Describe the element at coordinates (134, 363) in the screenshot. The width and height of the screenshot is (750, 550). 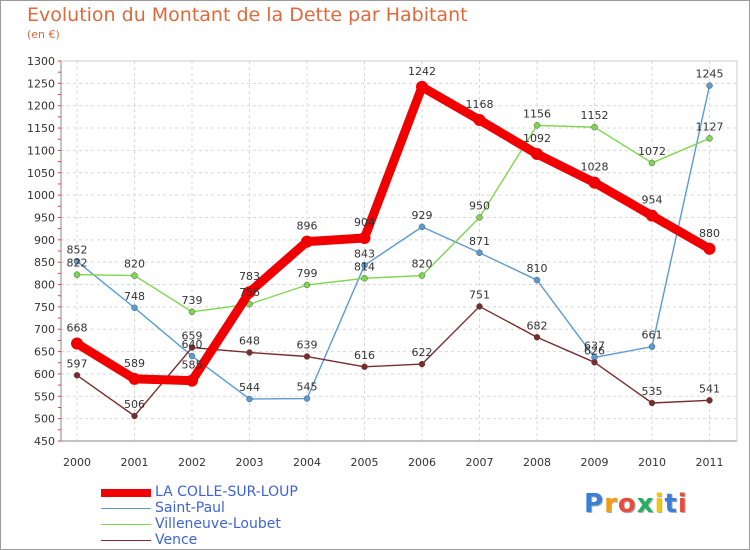
I see `data-label: 589` at that location.